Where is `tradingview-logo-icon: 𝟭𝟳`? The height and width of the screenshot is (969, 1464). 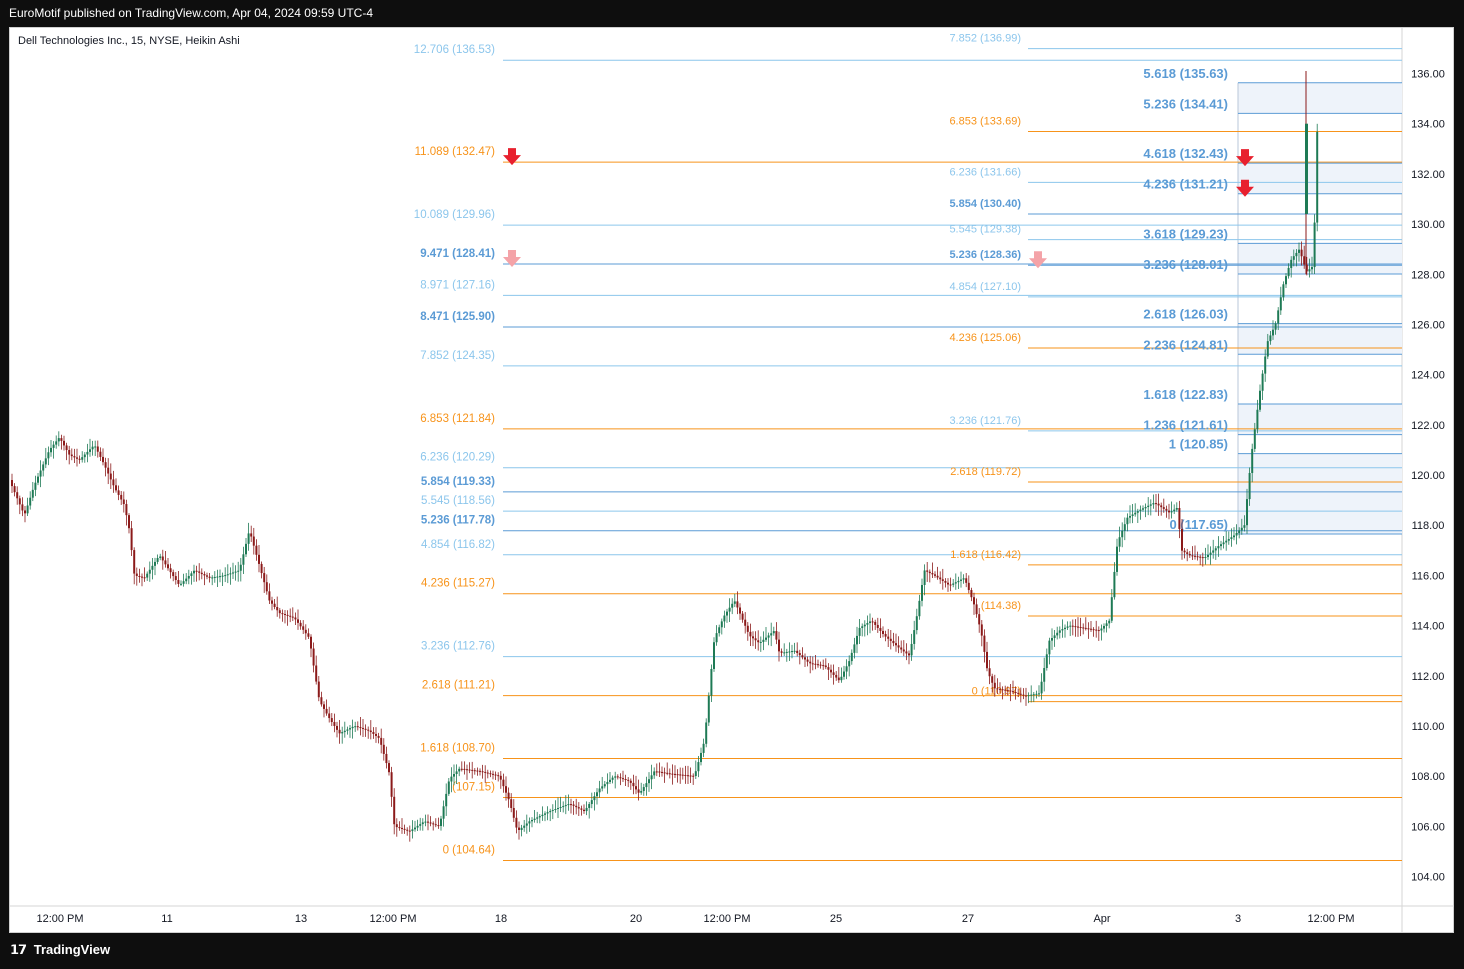
tradingview-logo-icon: 𝟭𝟳 is located at coordinates (18, 949).